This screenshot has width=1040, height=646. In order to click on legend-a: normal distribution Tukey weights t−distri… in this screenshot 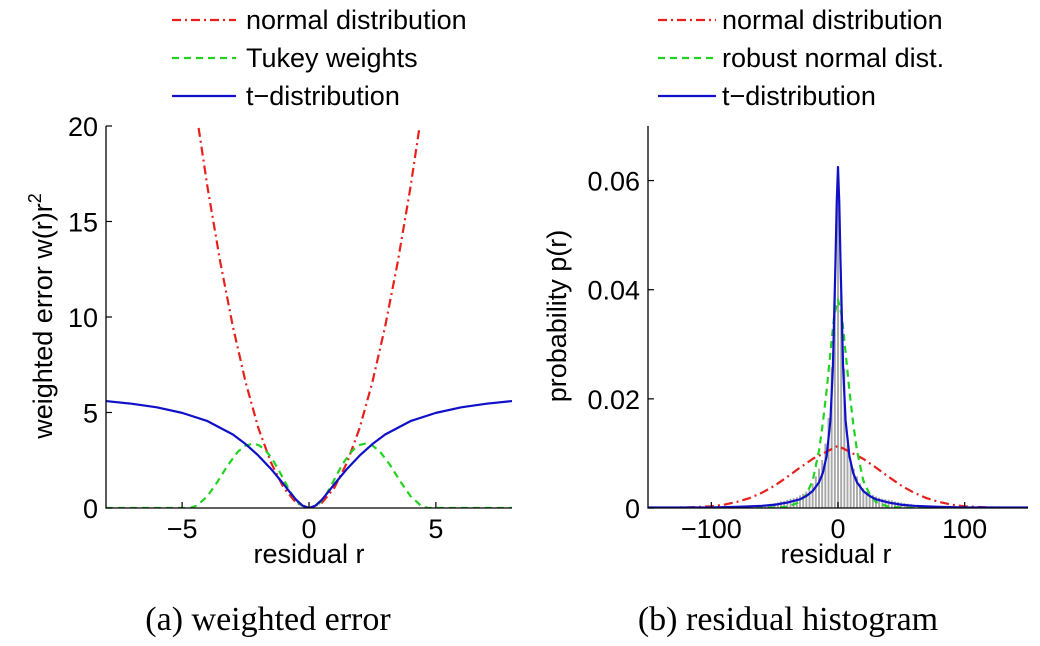, I will do `click(319, 58)`.